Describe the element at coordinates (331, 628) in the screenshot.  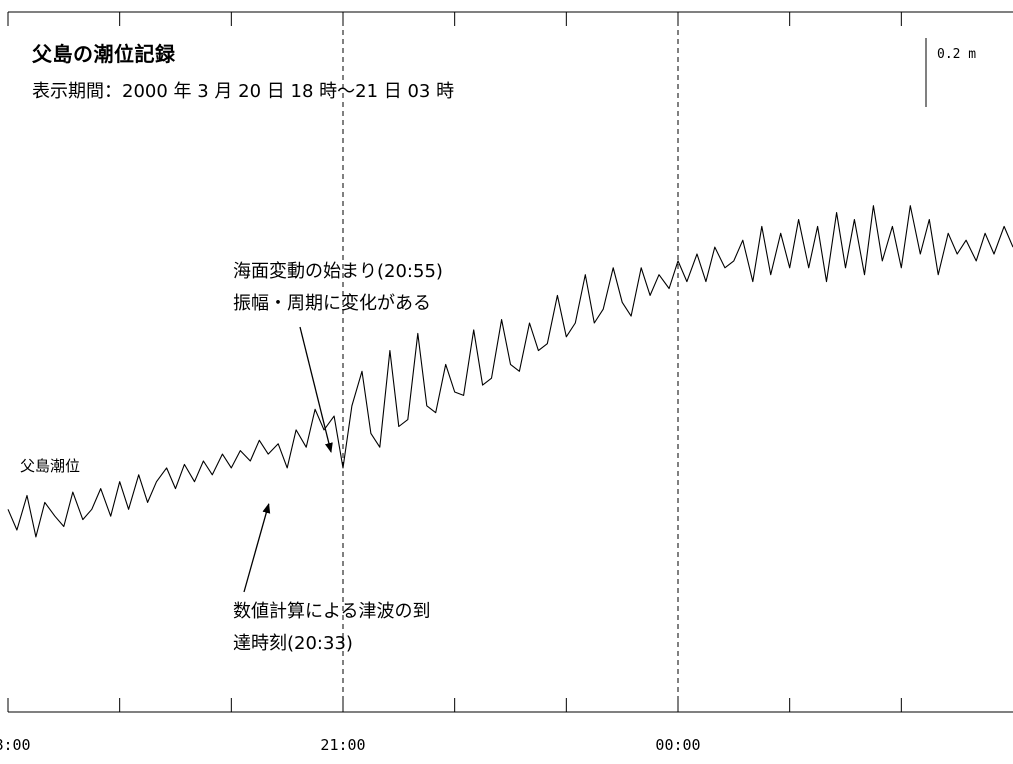
I see `annotation-calculated-arrival: 数値計算による津波の到 達時刻(20:33)` at that location.